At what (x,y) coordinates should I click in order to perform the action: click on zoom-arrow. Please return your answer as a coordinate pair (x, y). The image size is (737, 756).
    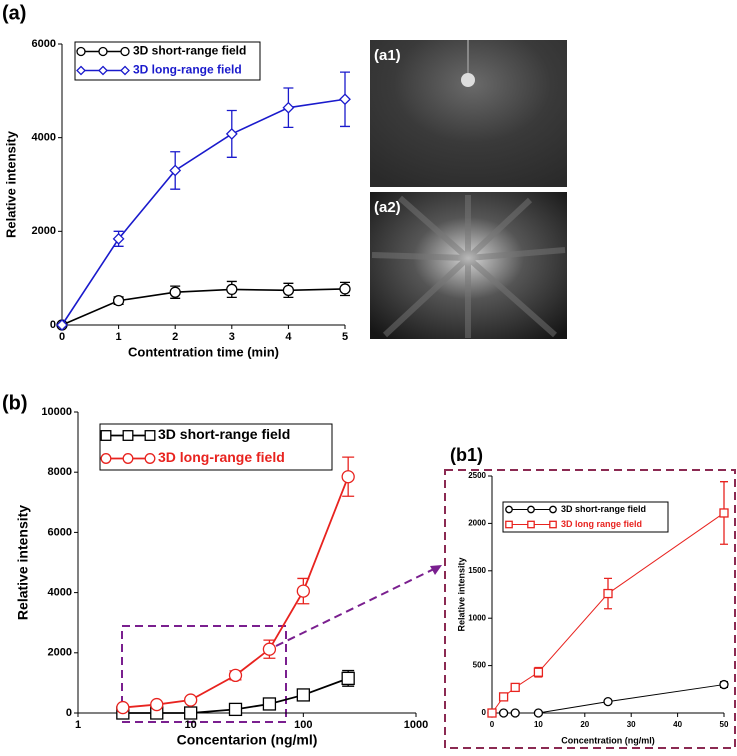
    Looking at the image, I should click on (356, 607).